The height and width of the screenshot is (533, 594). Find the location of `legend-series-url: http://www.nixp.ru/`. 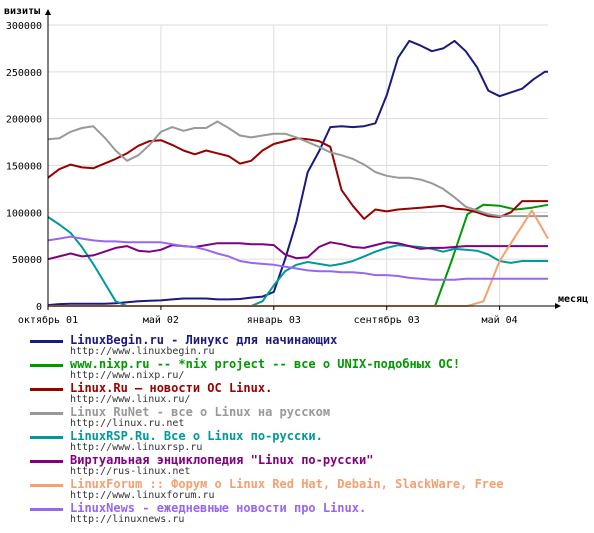

legend-series-url: http://www.nixp.ru/ is located at coordinates (127, 375).